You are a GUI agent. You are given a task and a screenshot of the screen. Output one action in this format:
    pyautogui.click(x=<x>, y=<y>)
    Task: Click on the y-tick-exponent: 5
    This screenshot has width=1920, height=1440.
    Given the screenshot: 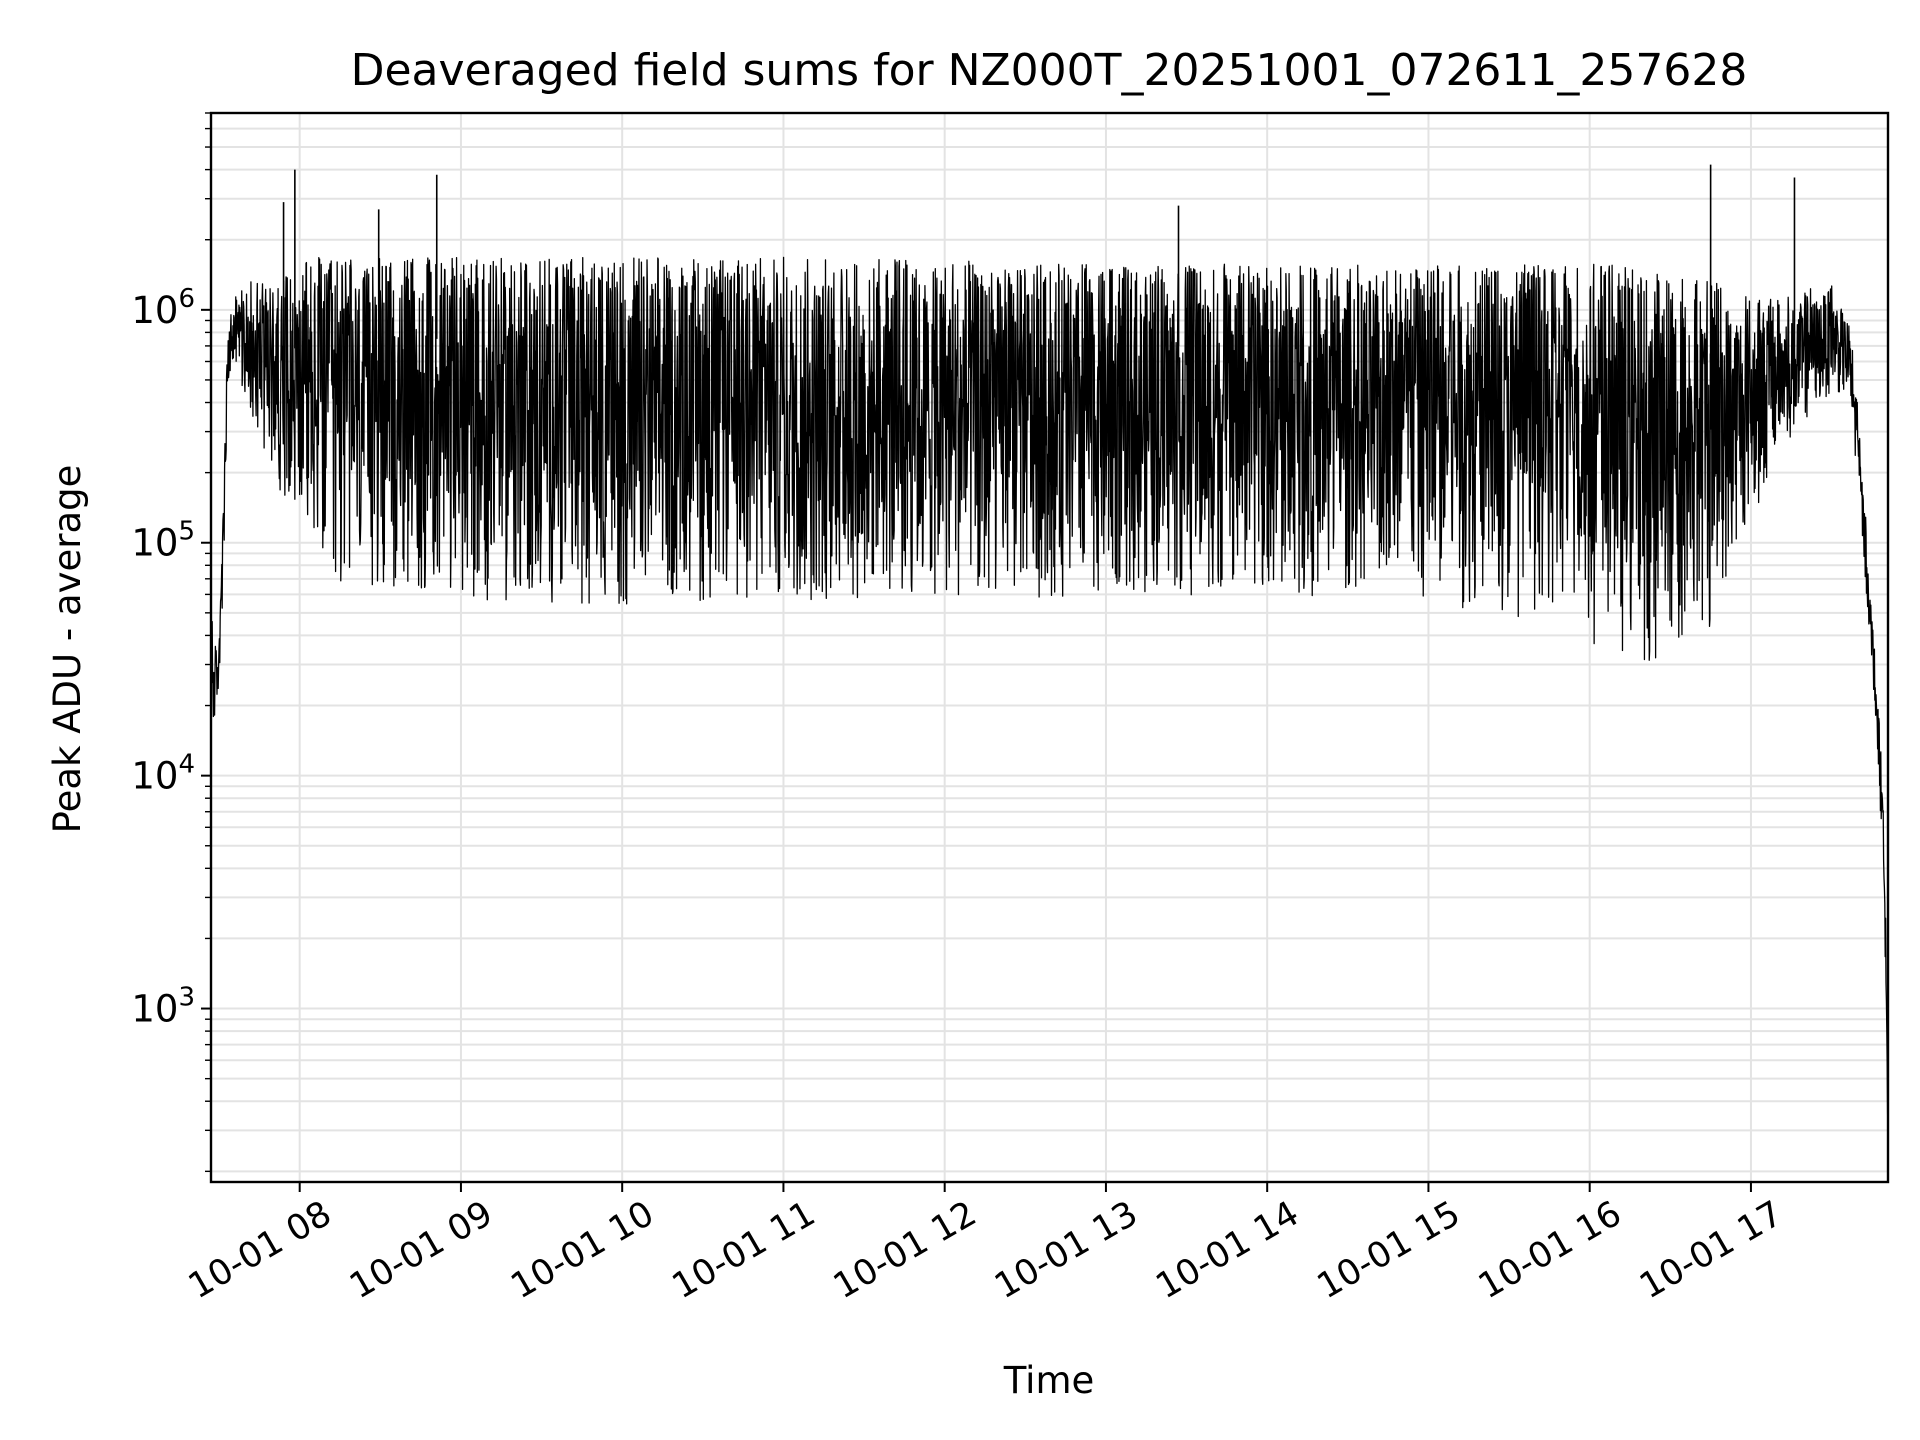 What is the action you would take?
    pyautogui.click(x=186, y=532)
    